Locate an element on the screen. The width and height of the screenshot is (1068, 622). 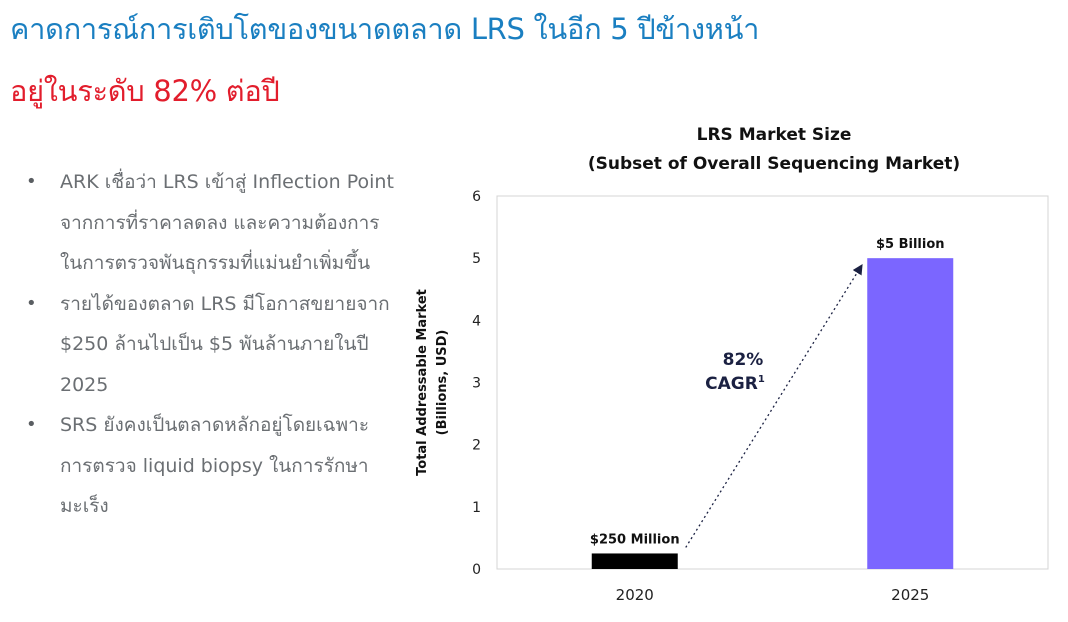
y-tick-label: 2 is located at coordinates (476, 446).